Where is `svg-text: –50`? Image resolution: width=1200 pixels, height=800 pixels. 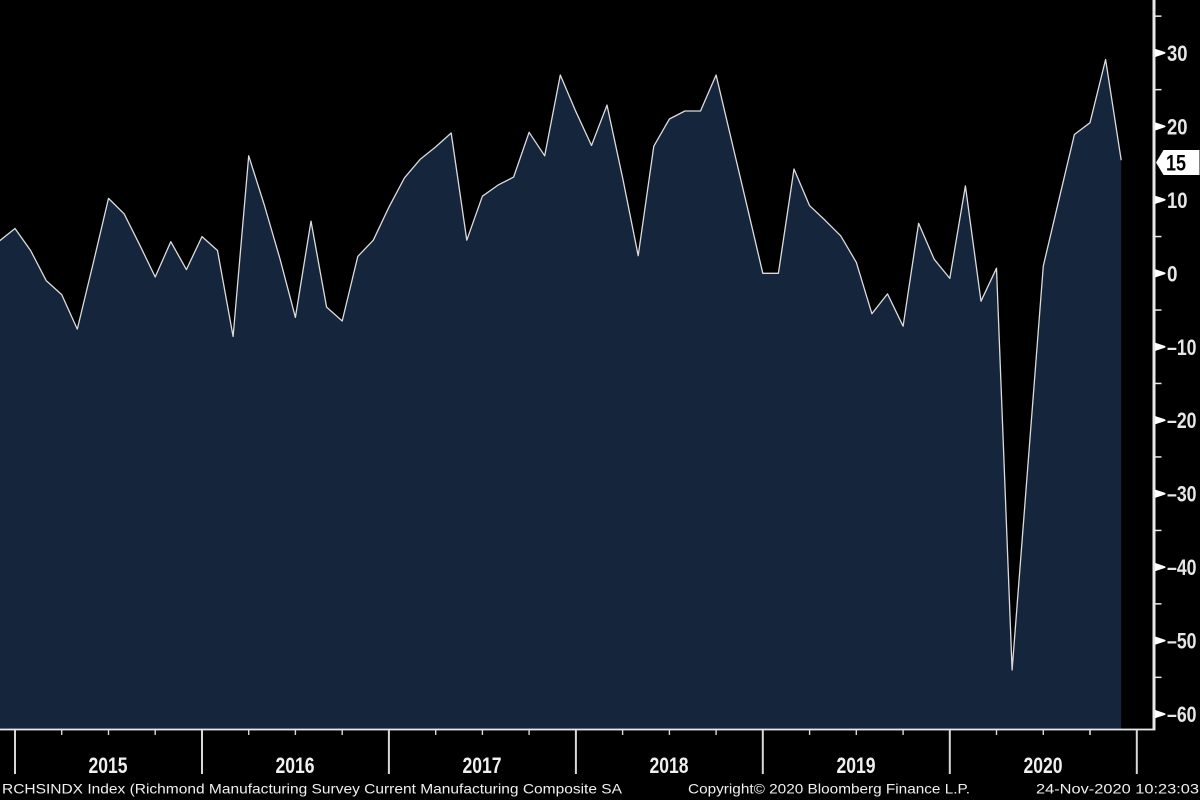 svg-text: –50 is located at coordinates (1182, 641).